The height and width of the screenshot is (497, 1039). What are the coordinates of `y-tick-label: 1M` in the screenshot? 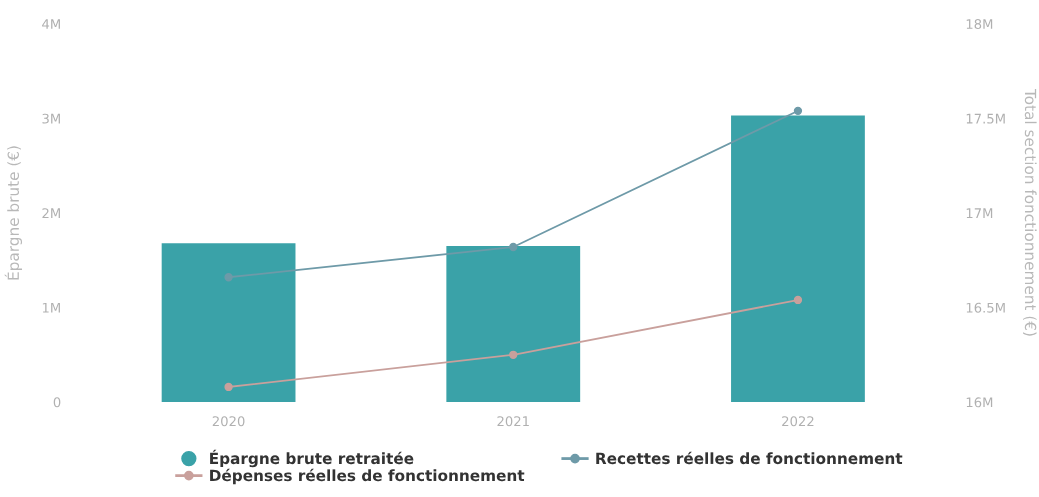 It's located at (51, 307).